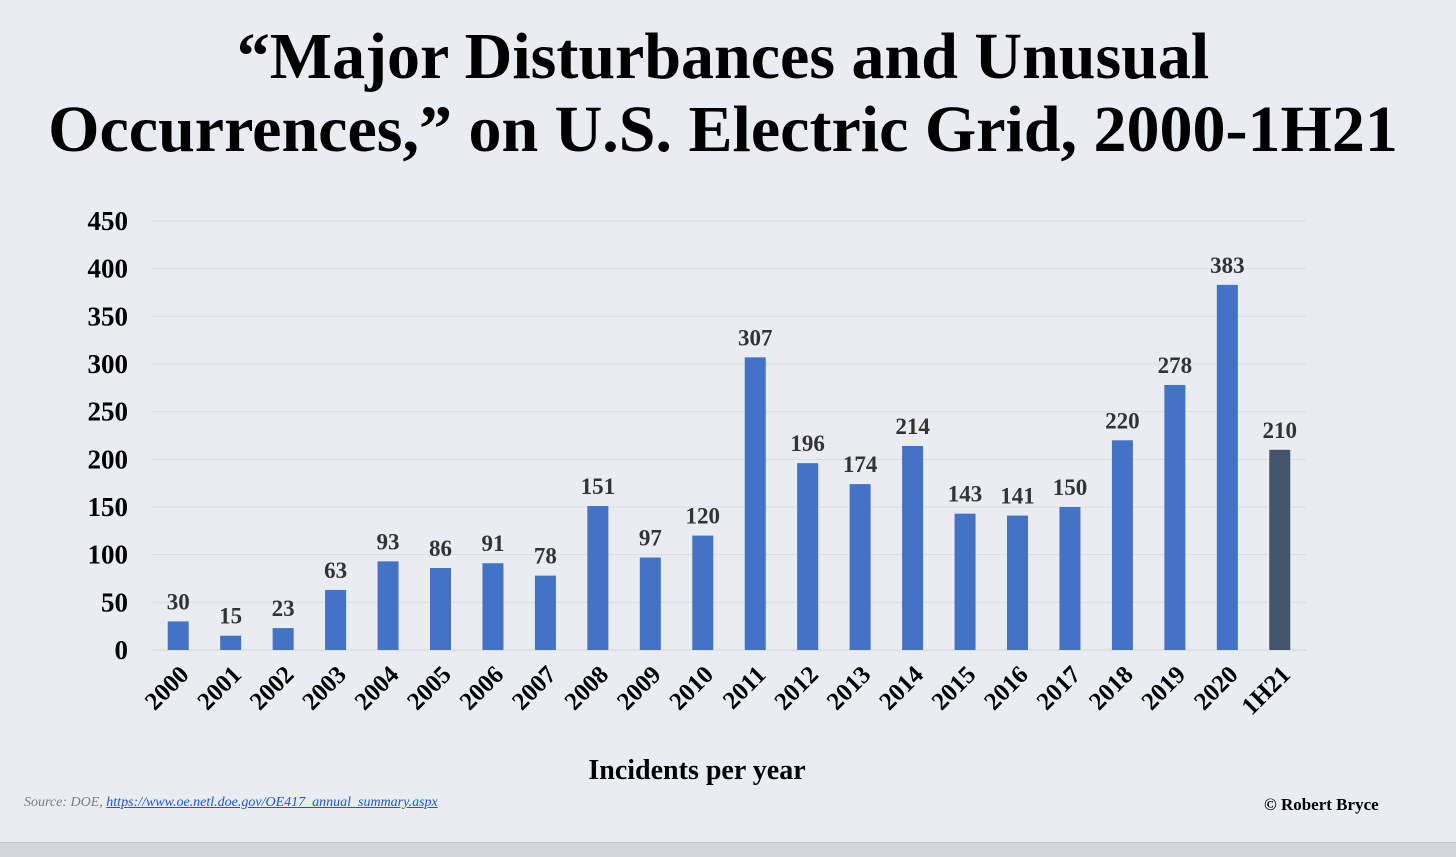 This screenshot has height=857, width=1456. What do you see at coordinates (108, 555) in the screenshot?
I see `y-tick-label: 100` at bounding box center [108, 555].